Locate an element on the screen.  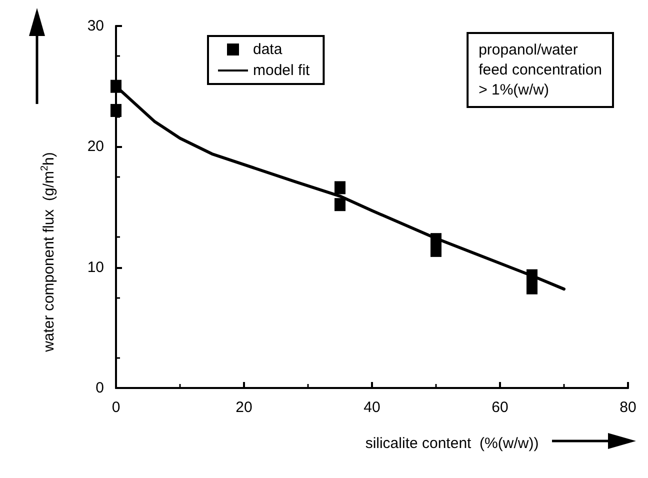
x-axis-title: silicalite content (%(w/w)) is located at coordinates (452, 443).